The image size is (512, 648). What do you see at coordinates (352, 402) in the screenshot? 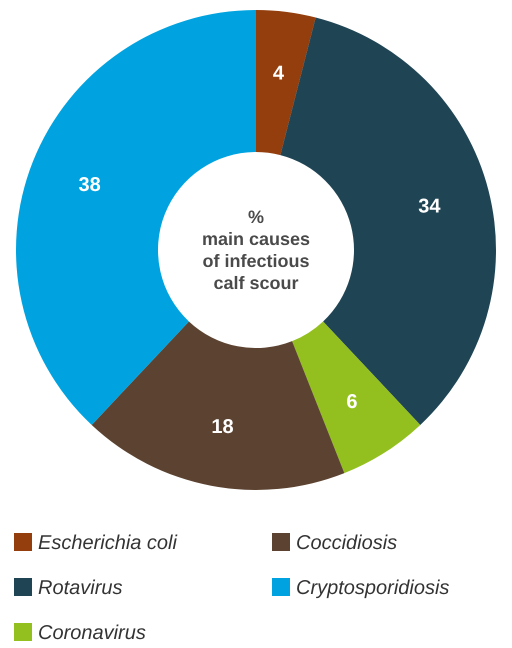
I see `data-label: 6` at bounding box center [352, 402].